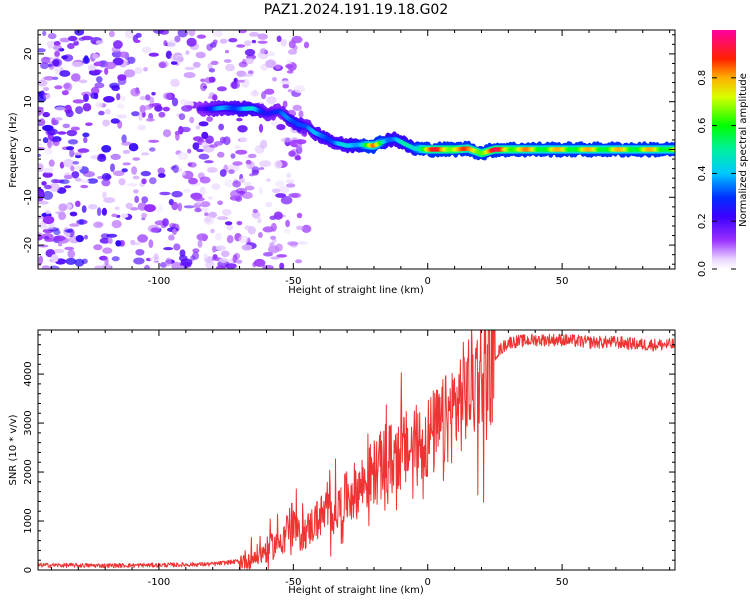  What do you see at coordinates (702, 173) in the screenshot?
I see `colorbar-tick-label: 0.4` at bounding box center [702, 173].